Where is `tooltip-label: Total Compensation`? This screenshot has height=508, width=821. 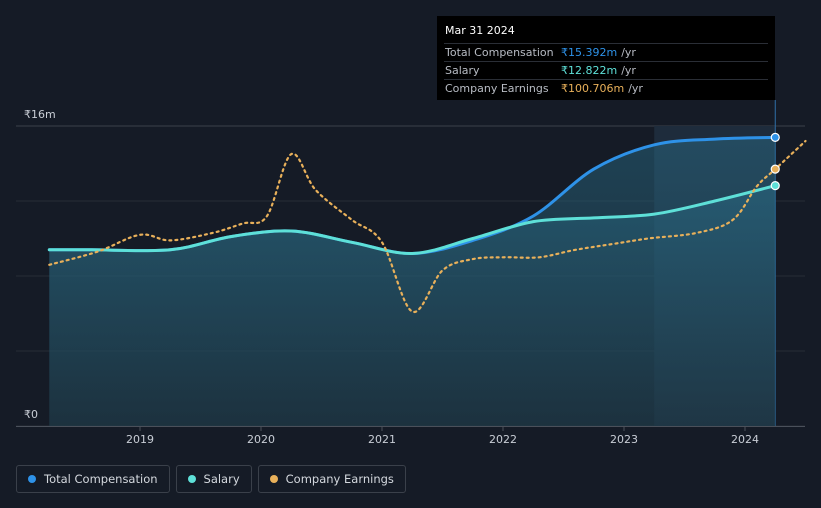
tooltip-label: Total Compensation is located at coordinates (499, 52).